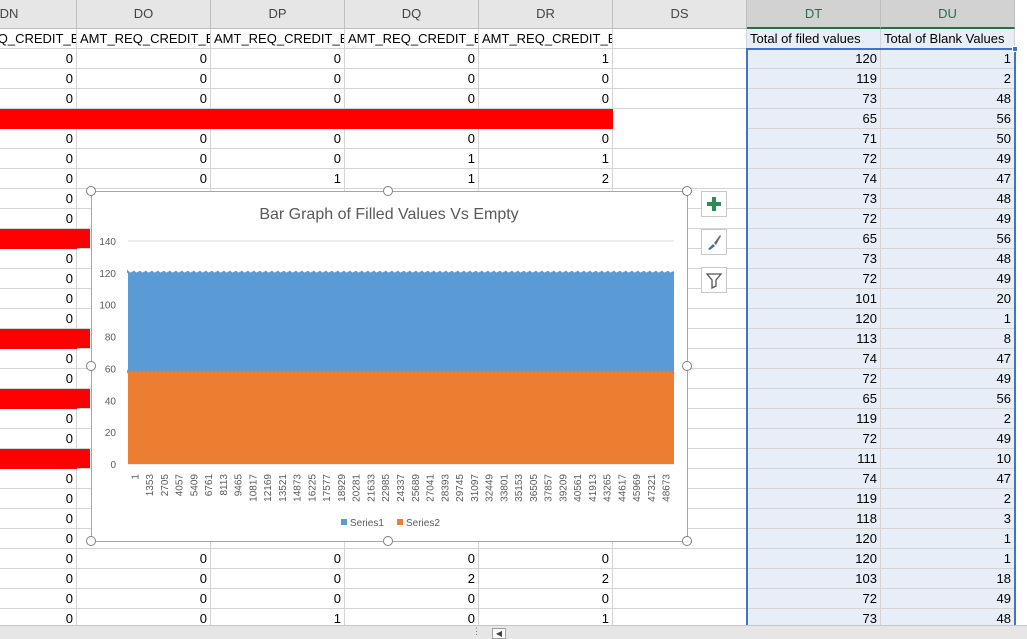 This screenshot has width=1027, height=639. What do you see at coordinates (546, 14) in the screenshot?
I see `column-header-dr: DR` at bounding box center [546, 14].